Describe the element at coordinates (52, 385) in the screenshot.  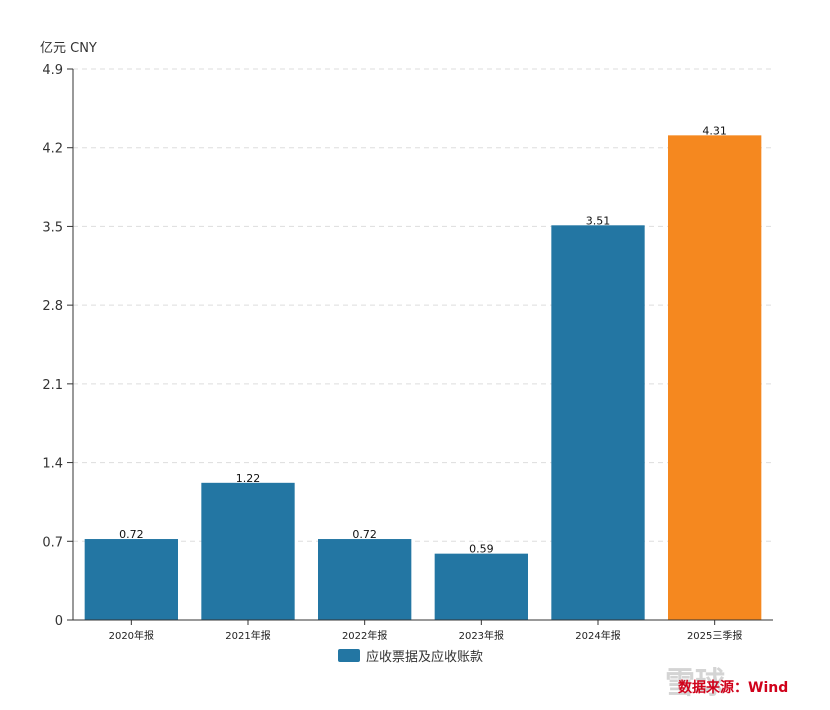
I see `y-tick-label: 2.1` at that location.